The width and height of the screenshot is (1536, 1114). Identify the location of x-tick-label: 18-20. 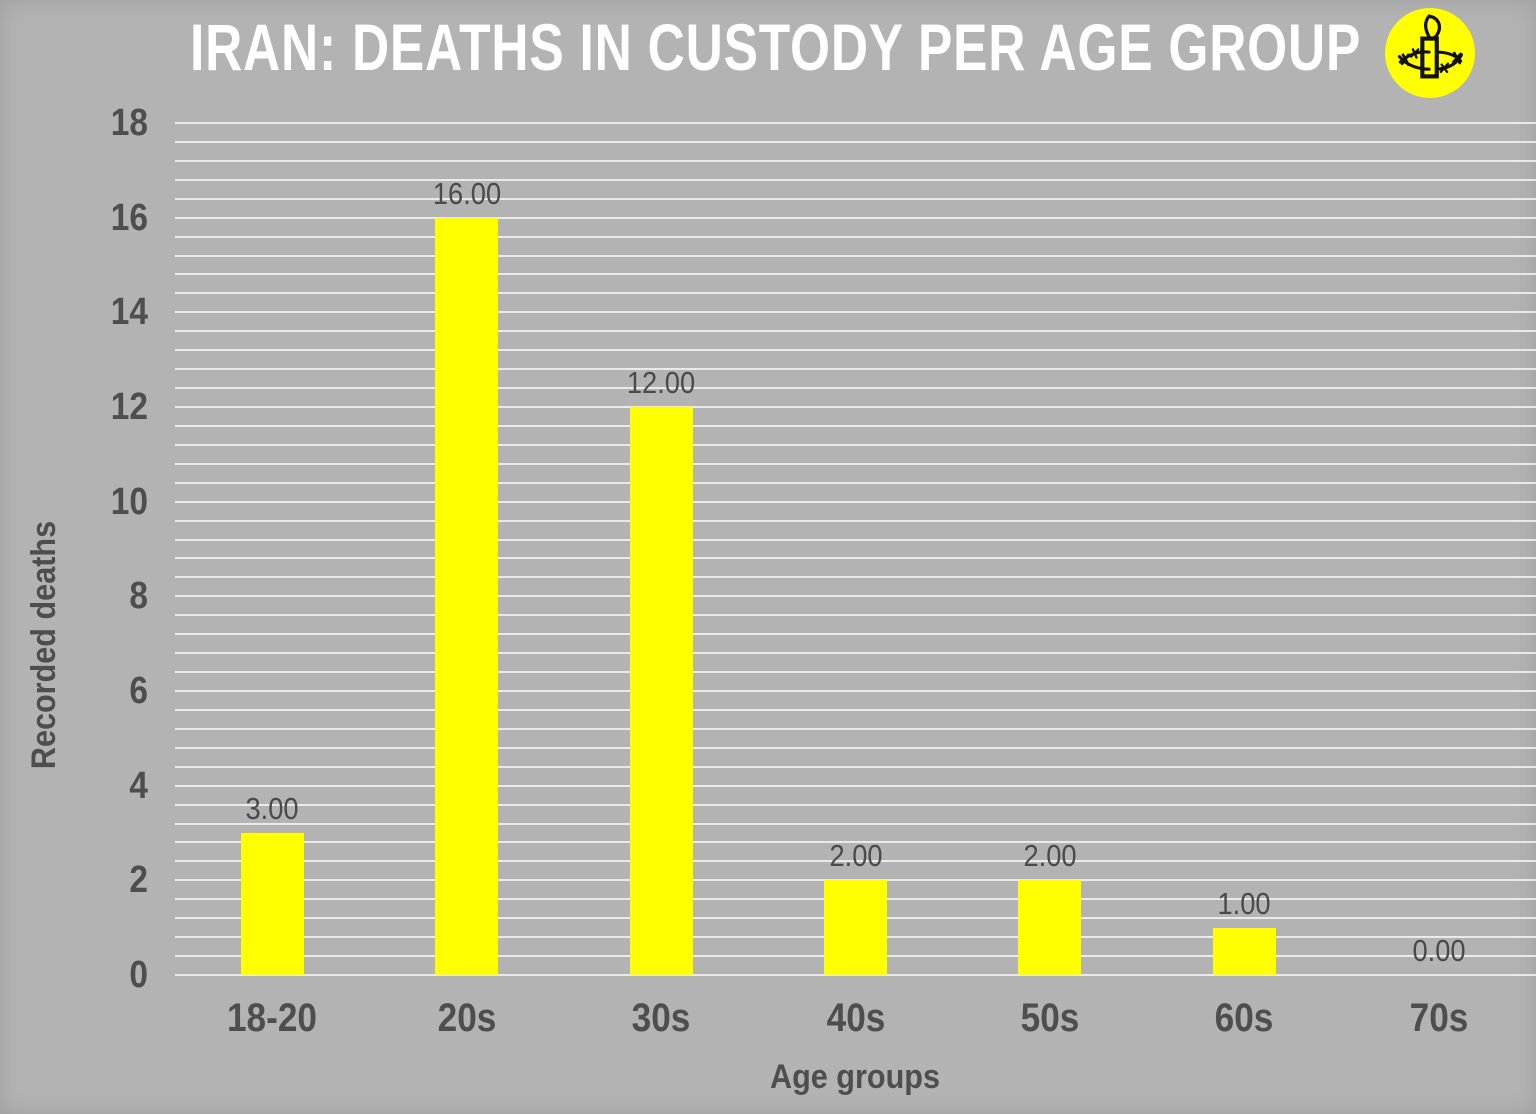
(272, 1018).